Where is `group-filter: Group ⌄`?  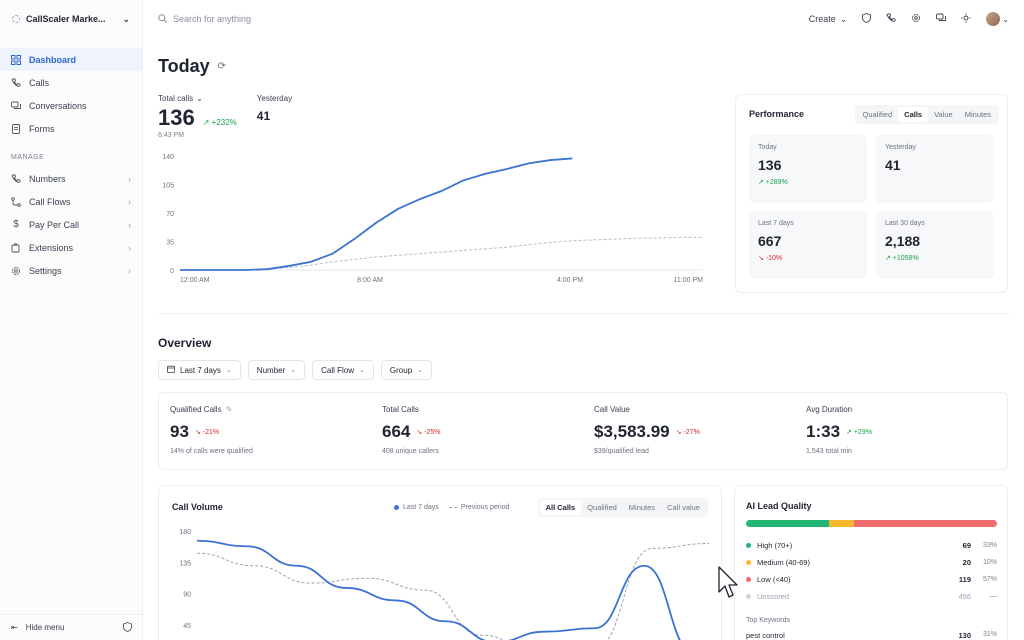
group-filter: Group ⌄ is located at coordinates (406, 370).